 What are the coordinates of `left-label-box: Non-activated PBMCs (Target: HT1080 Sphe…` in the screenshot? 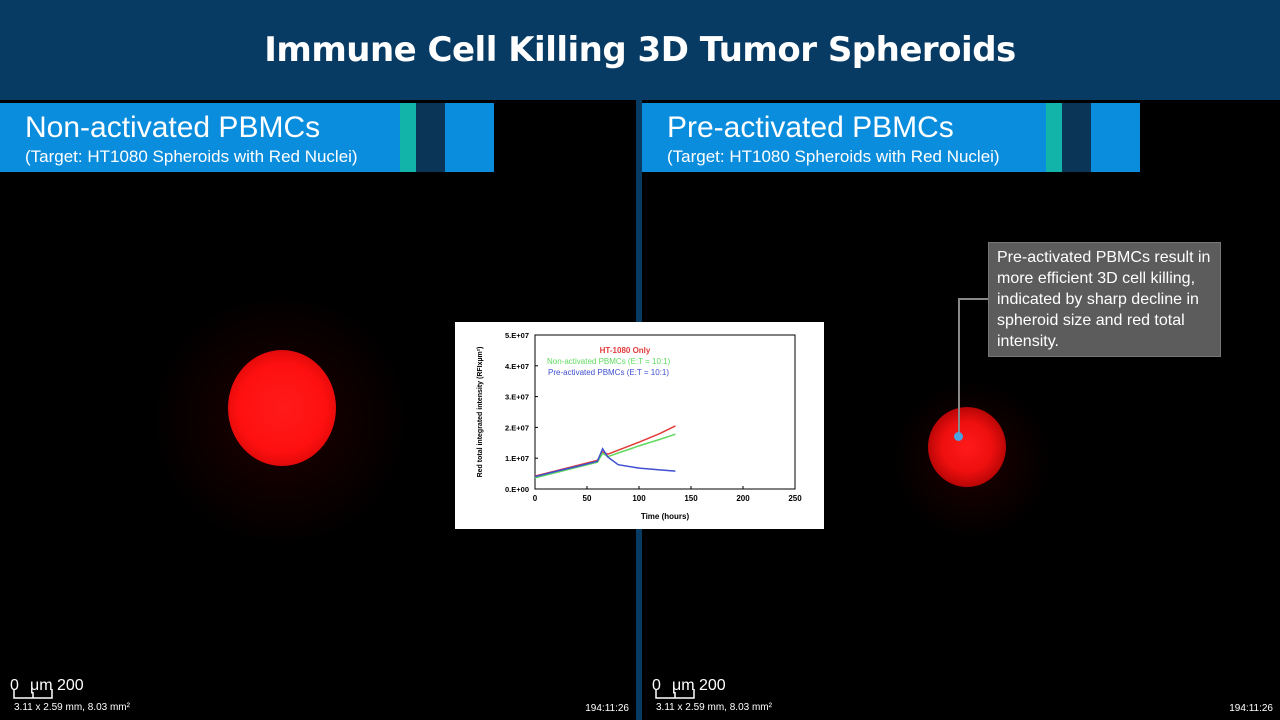 It's located at (247, 137).